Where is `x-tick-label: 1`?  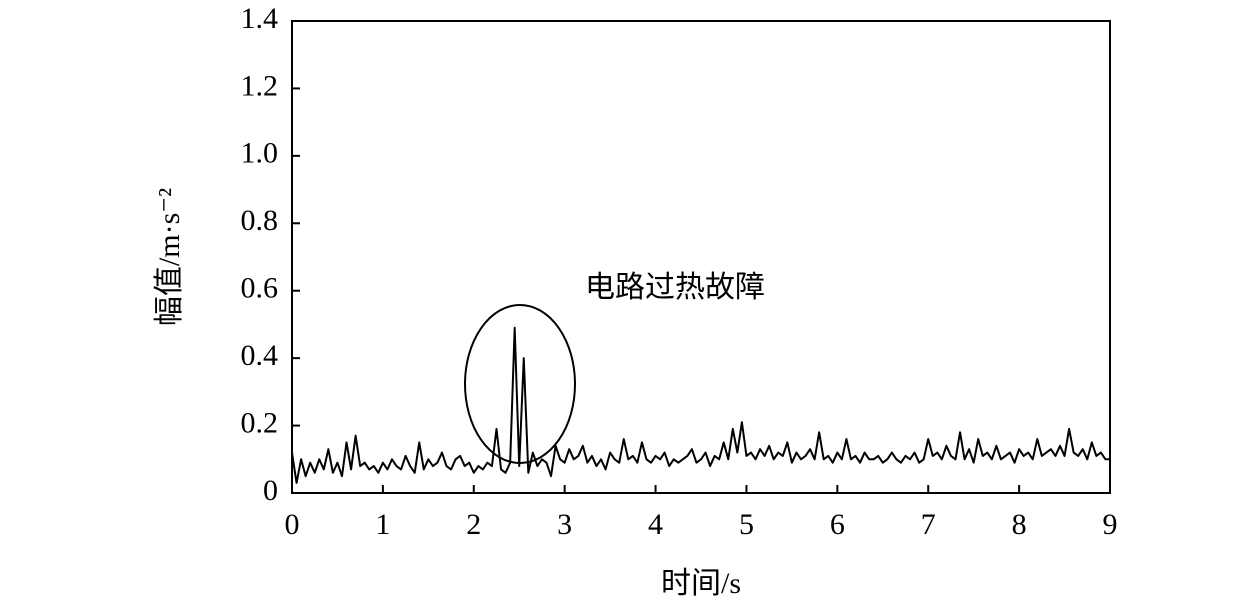 x-tick-label: 1 is located at coordinates (382, 524).